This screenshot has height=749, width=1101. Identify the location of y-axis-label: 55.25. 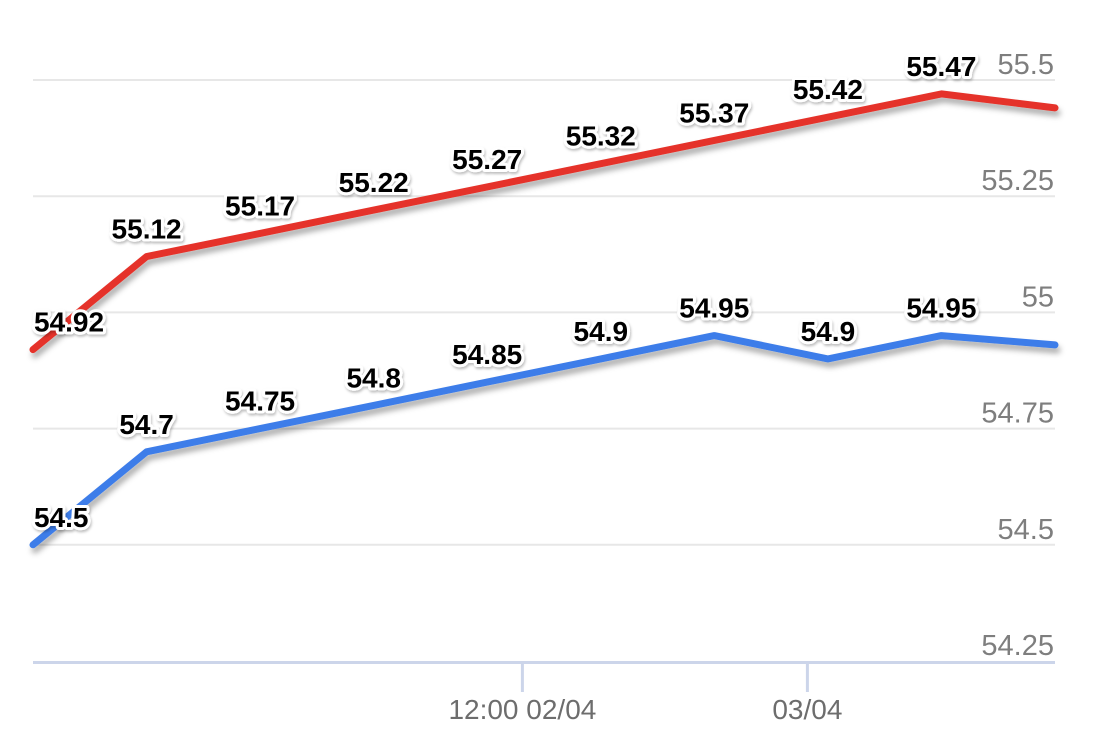
(1017, 181).